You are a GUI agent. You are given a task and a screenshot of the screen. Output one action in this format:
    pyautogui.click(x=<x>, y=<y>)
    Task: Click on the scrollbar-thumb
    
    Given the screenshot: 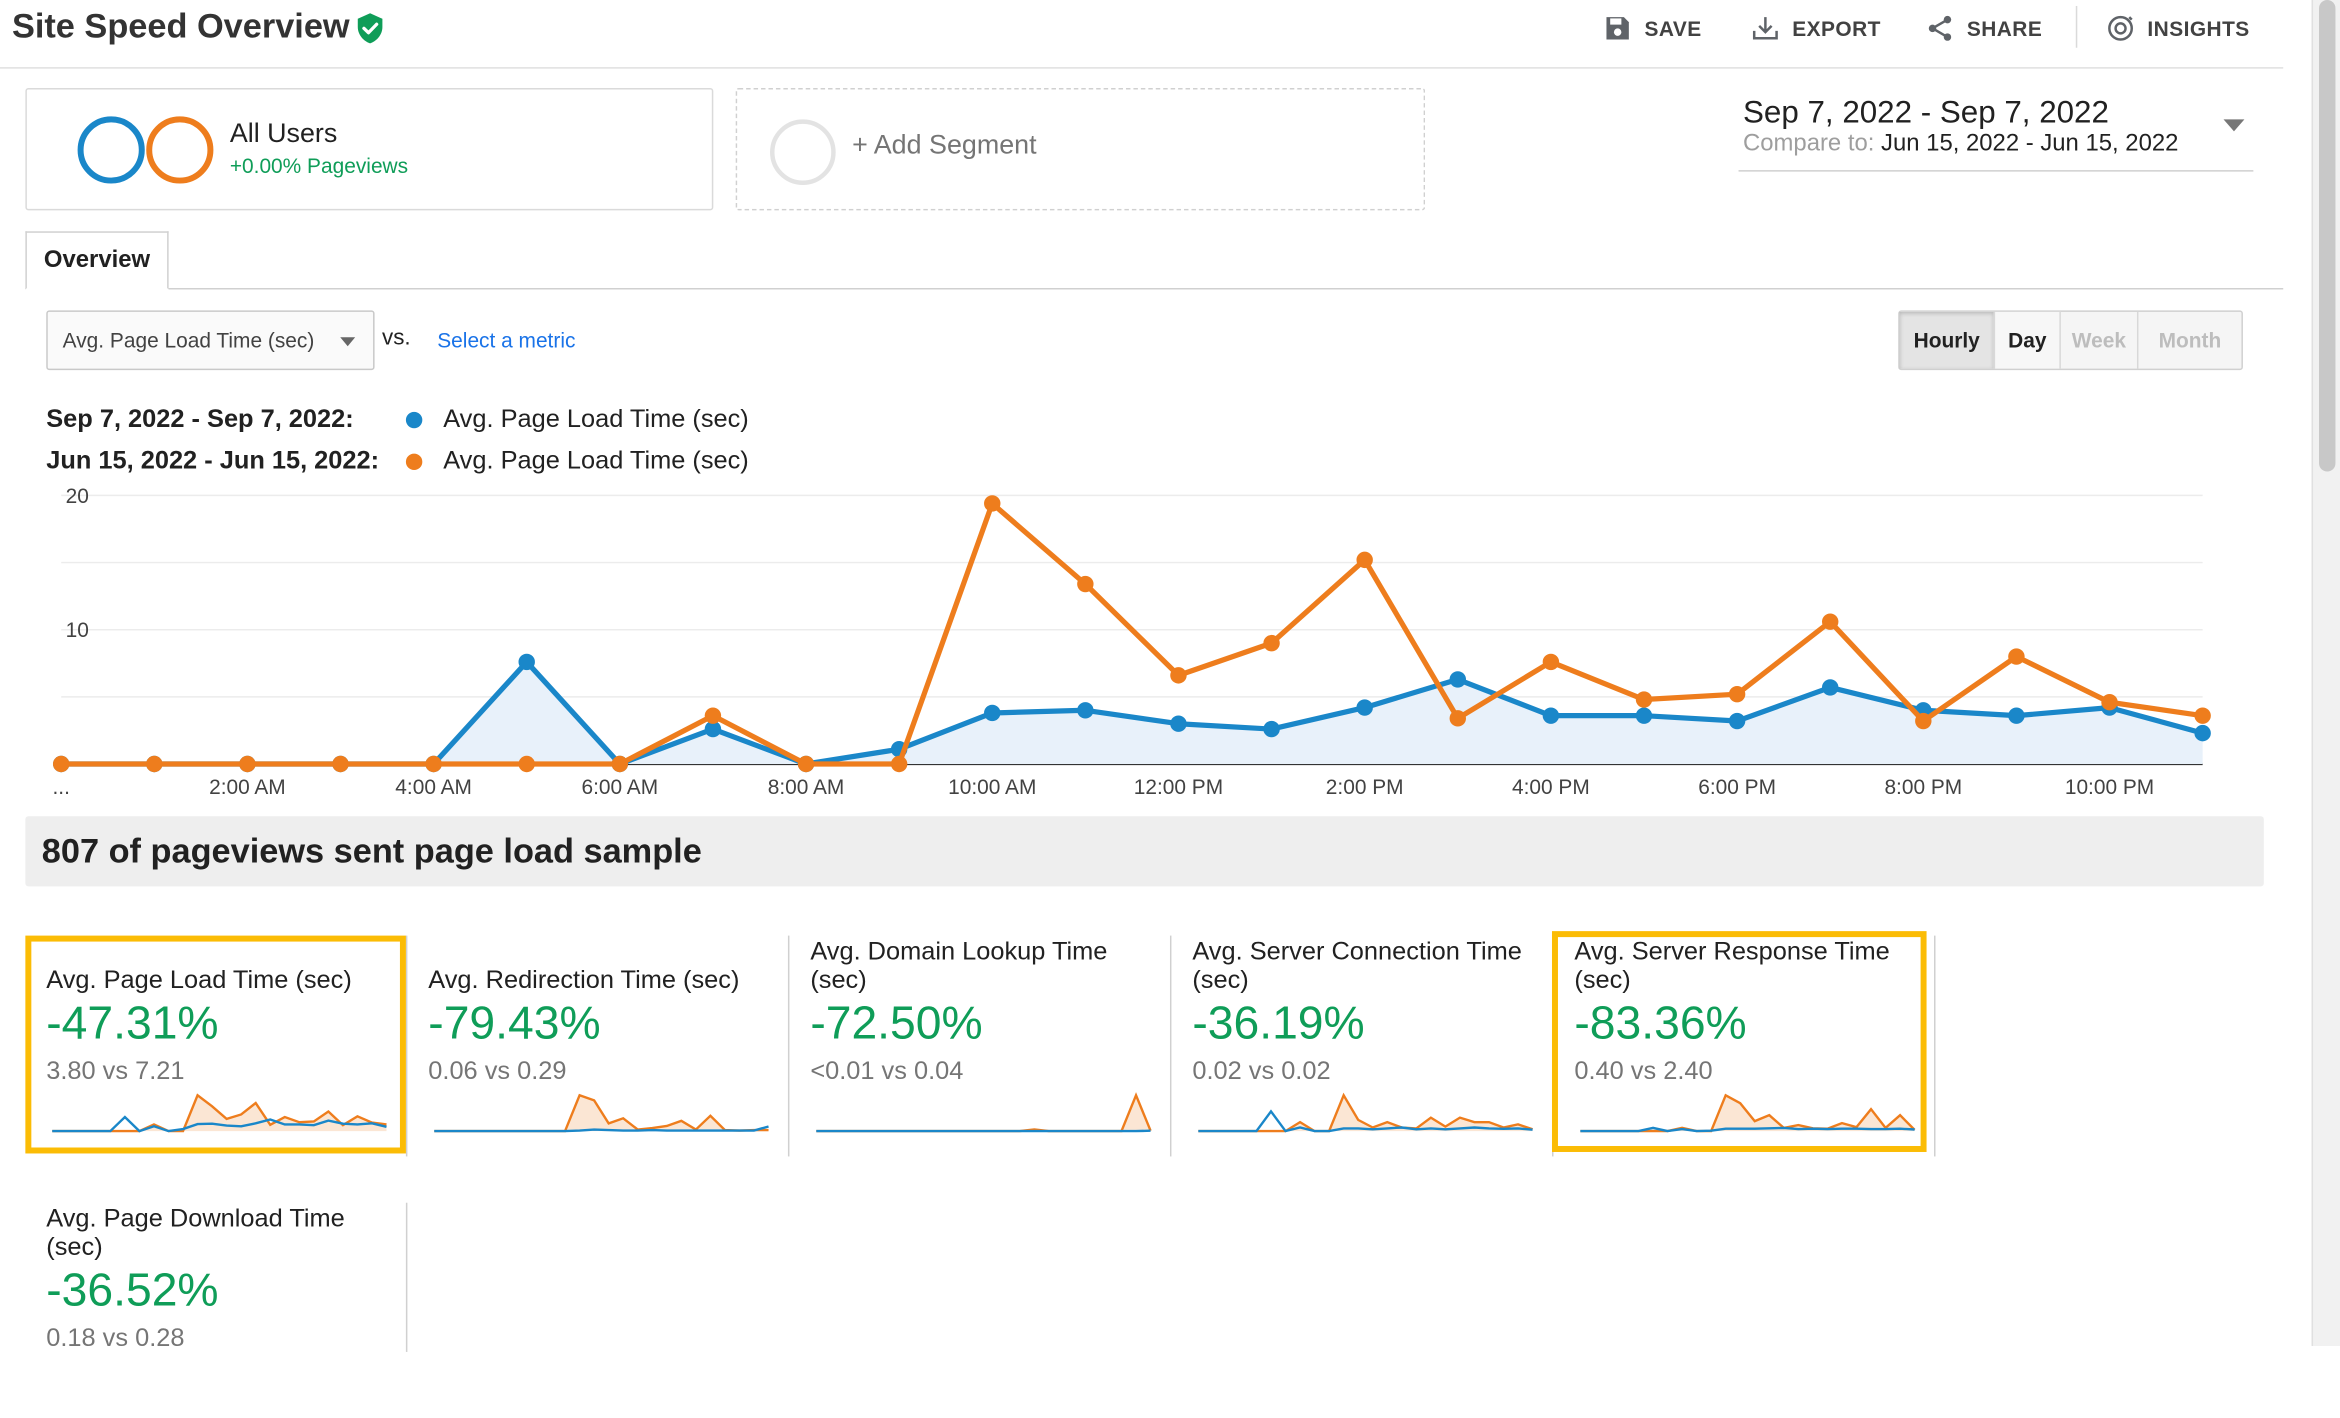 What is the action you would take?
    pyautogui.click(x=2327, y=236)
    